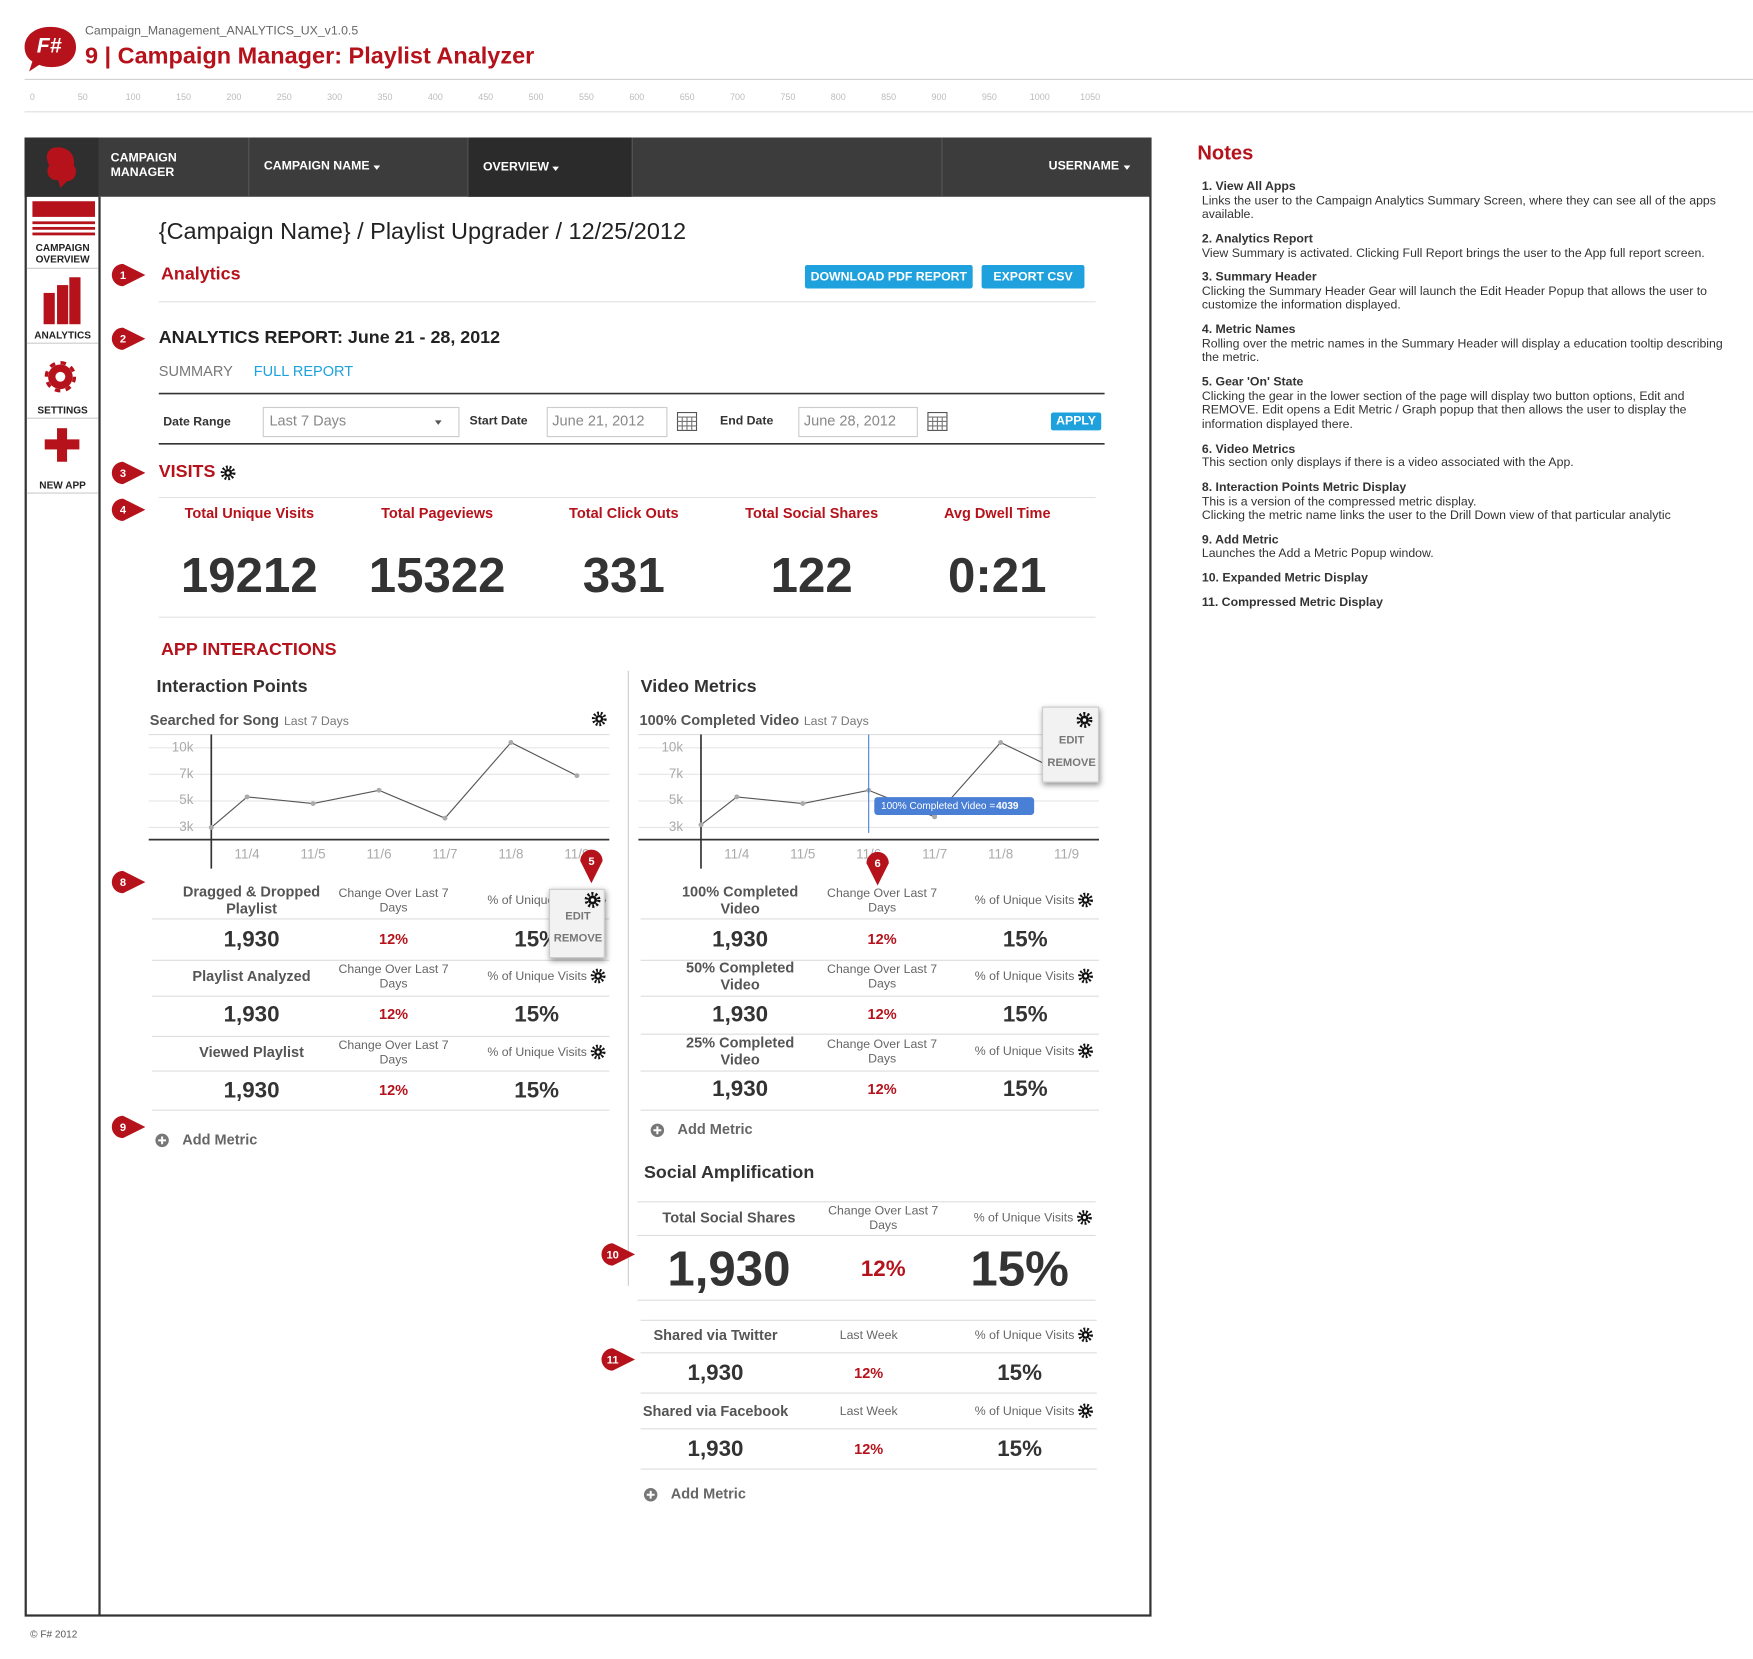 The height and width of the screenshot is (1659, 1753). What do you see at coordinates (303, 371) in the screenshot?
I see `tab: FULL REPORT` at bounding box center [303, 371].